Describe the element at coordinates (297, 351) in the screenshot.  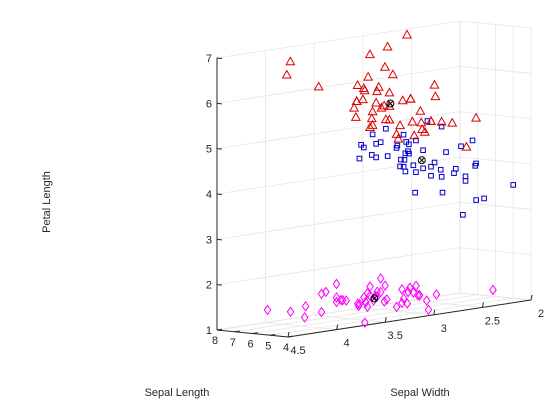
I see `y-tick-label: 4.5` at that location.